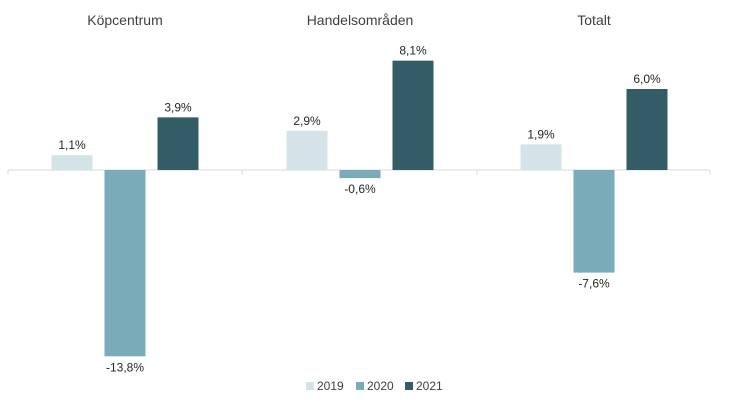 The height and width of the screenshot is (420, 746). What do you see at coordinates (360, 20) in the screenshot?
I see `group-title: Handelsområden` at bounding box center [360, 20].